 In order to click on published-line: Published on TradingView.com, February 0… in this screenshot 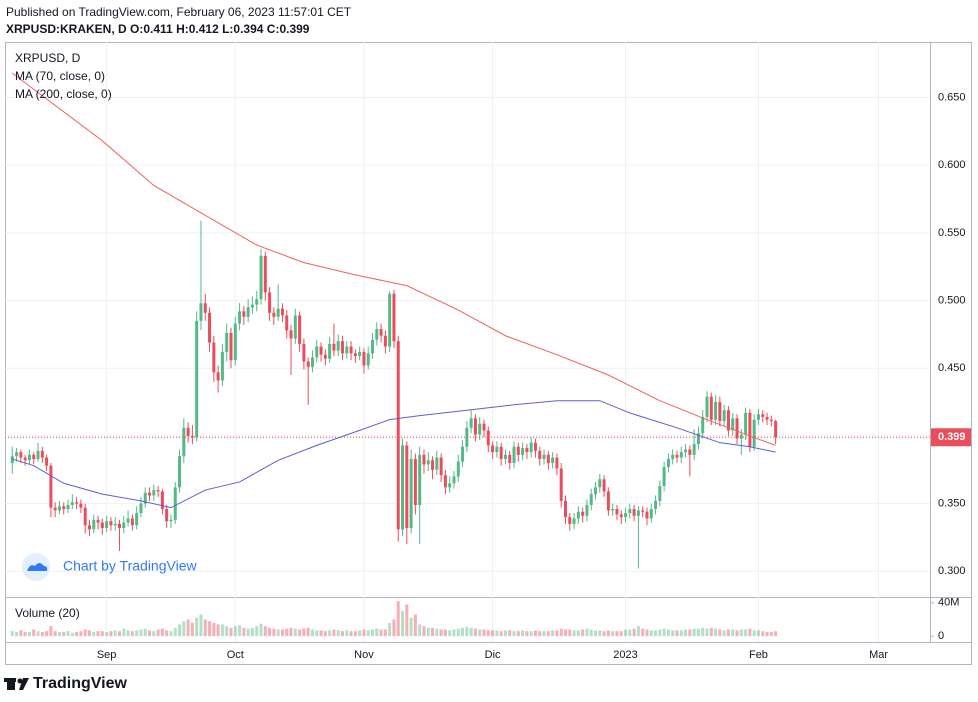, I will do `click(179, 12)`.